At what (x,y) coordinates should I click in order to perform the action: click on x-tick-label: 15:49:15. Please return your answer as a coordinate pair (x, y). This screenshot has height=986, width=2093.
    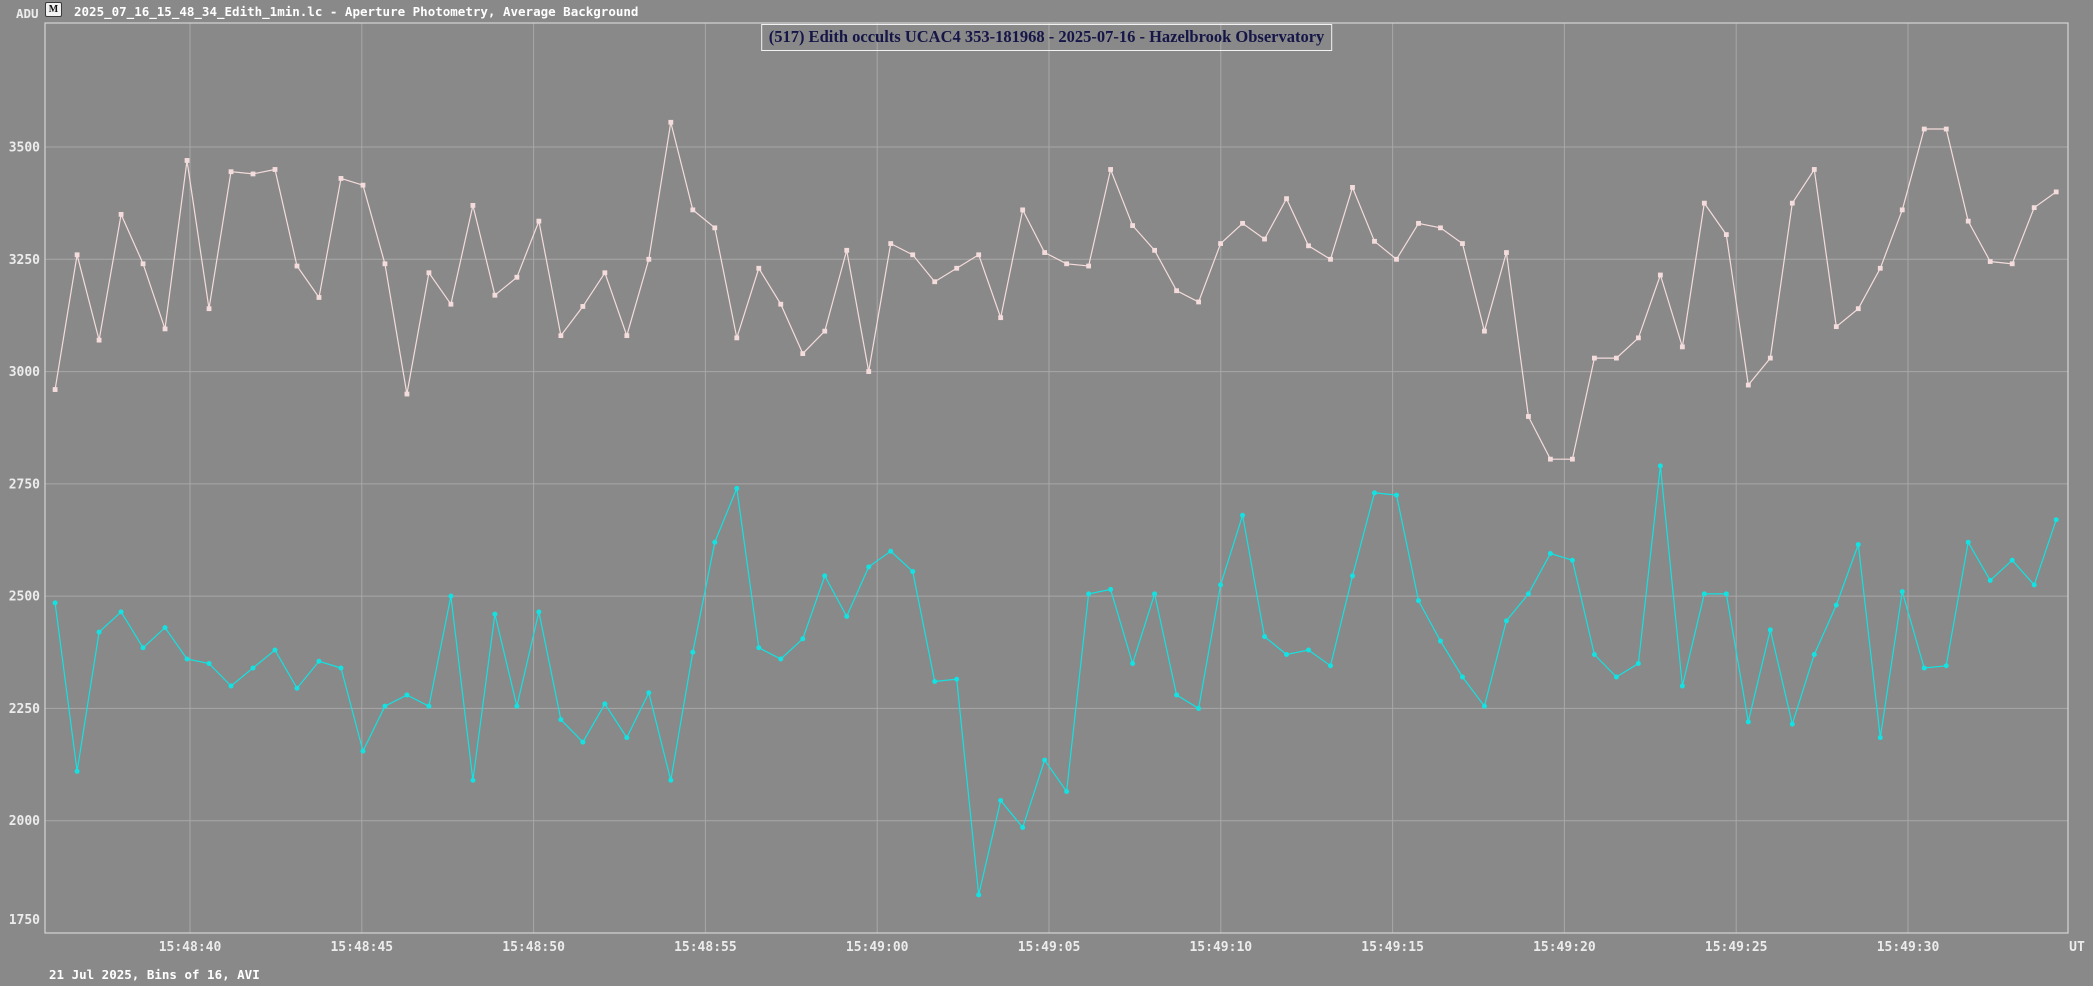
    Looking at the image, I should click on (1392, 947).